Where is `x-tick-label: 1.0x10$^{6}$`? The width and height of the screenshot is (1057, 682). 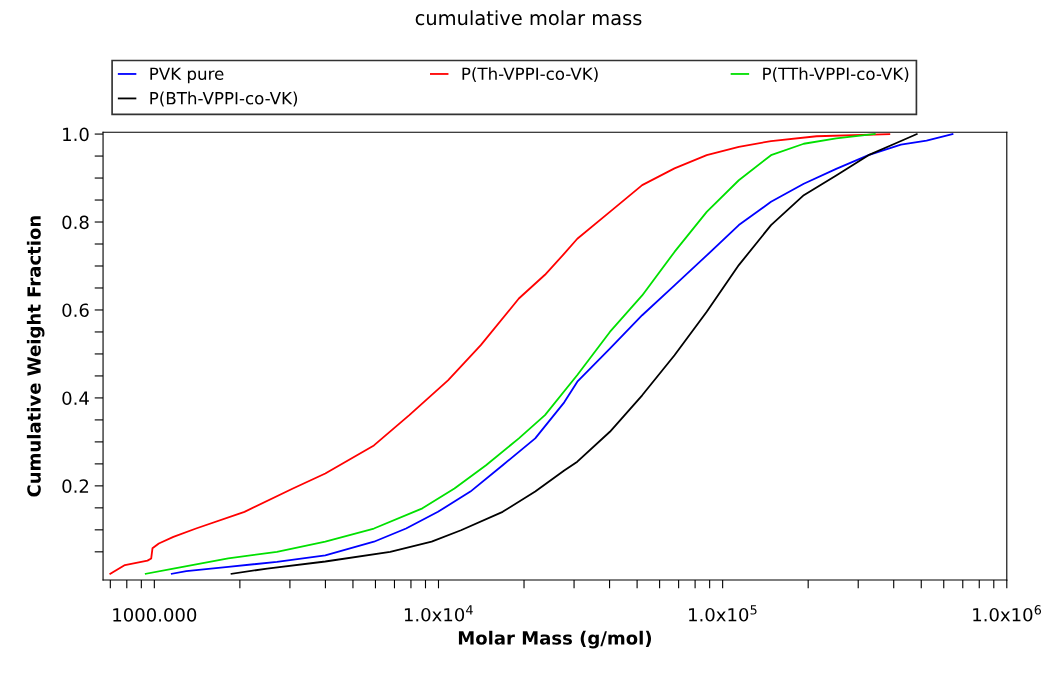
x-tick-label: 1.0x10$^{6}$ is located at coordinates (1007, 613).